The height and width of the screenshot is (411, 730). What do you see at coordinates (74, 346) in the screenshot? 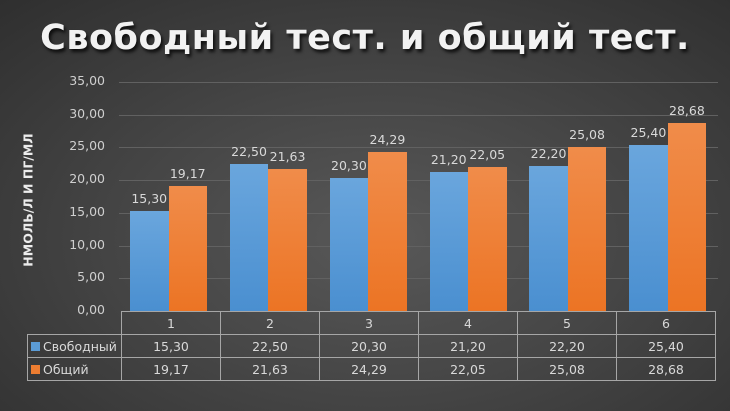
I see `legend-entry-free: Свободный` at bounding box center [74, 346].